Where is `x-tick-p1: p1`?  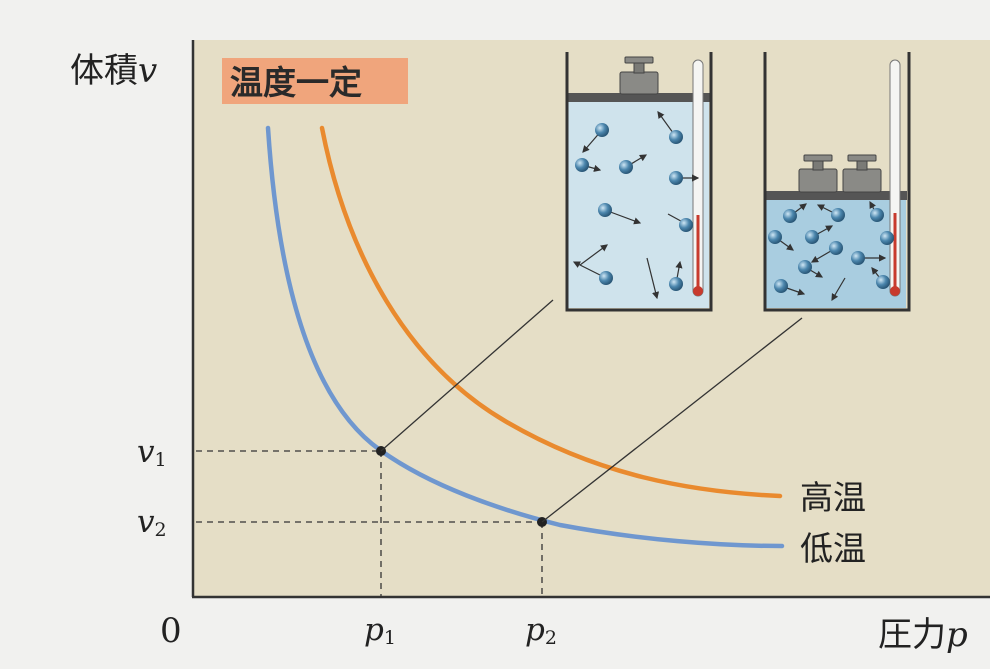 x-tick-p1: p1 is located at coordinates (380, 630).